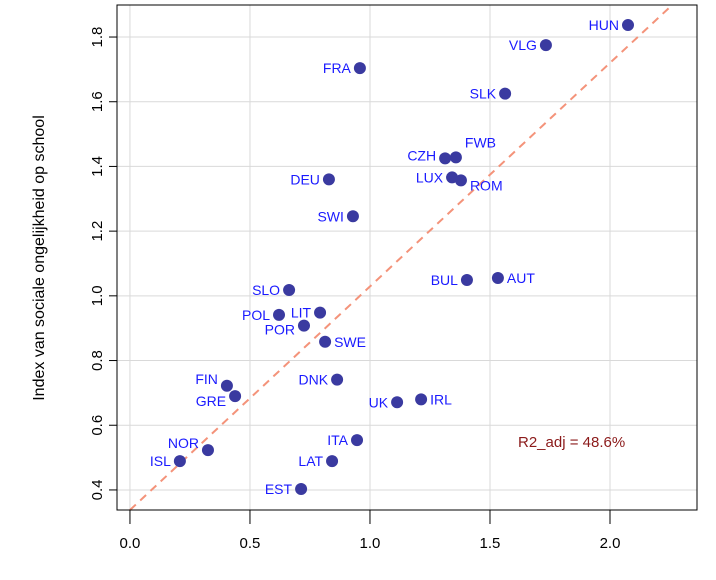 The height and width of the screenshot is (580, 716). Describe the element at coordinates (266, 290) in the screenshot. I see `point-label-slo: SLO` at that location.